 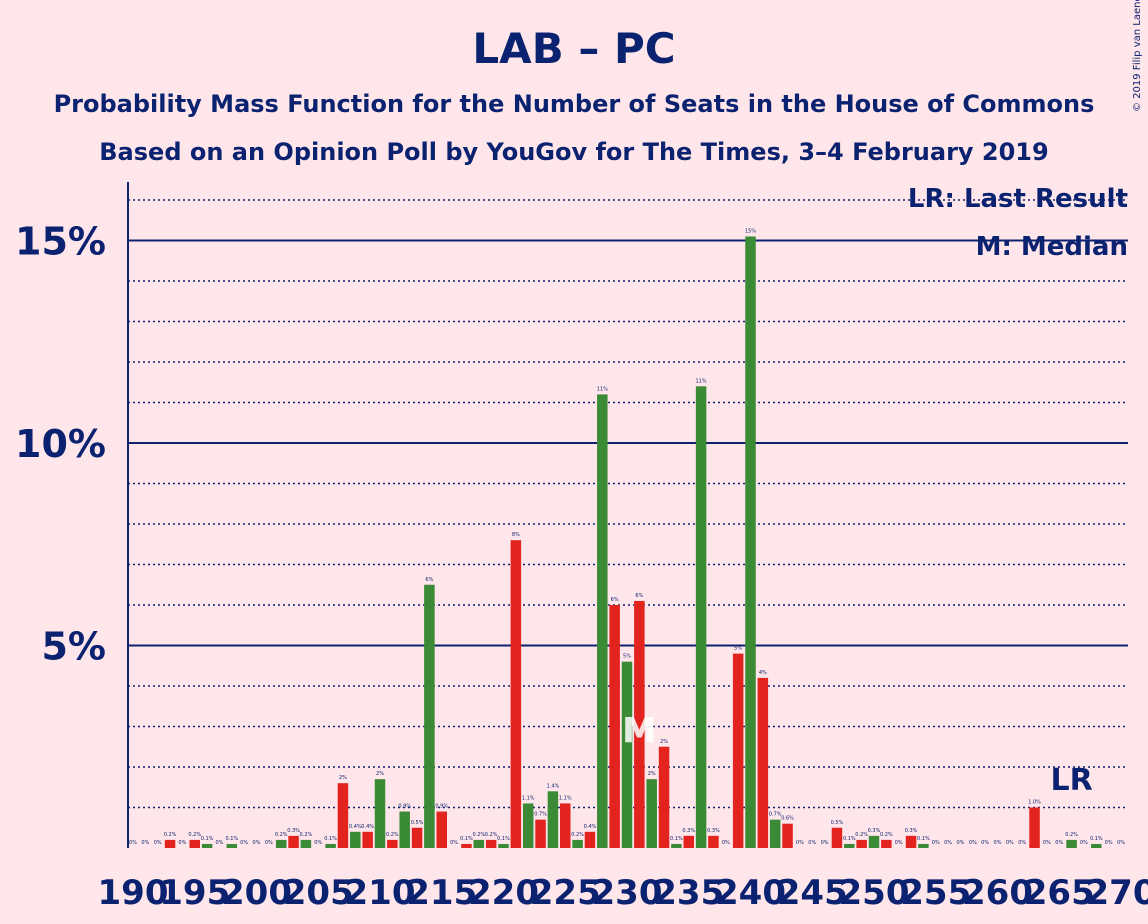 What do you see at coordinates (763, 673) in the screenshot?
I see `bar-label: 4%` at bounding box center [763, 673].